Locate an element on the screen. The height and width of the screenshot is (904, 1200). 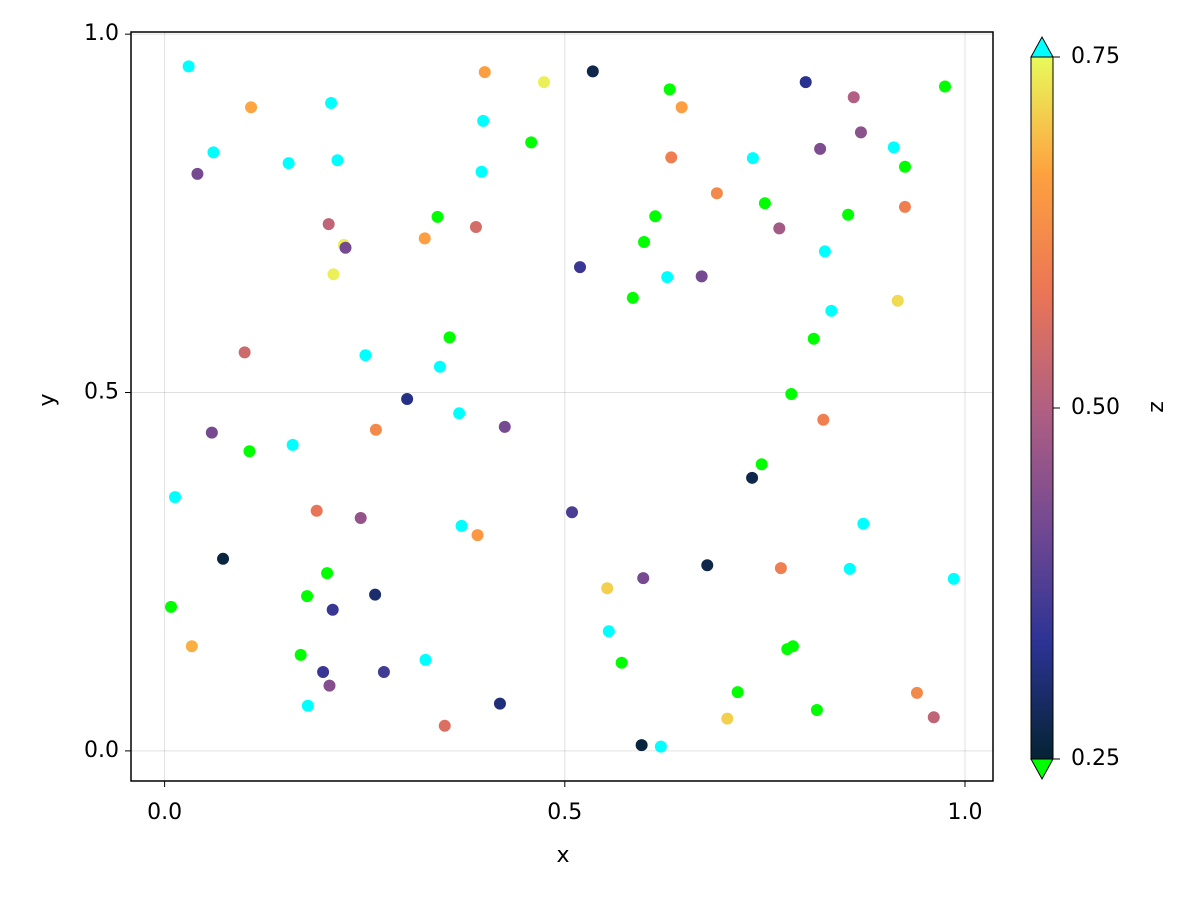
colorbar-tick-label: 0.50 is located at coordinates (1095, 407).